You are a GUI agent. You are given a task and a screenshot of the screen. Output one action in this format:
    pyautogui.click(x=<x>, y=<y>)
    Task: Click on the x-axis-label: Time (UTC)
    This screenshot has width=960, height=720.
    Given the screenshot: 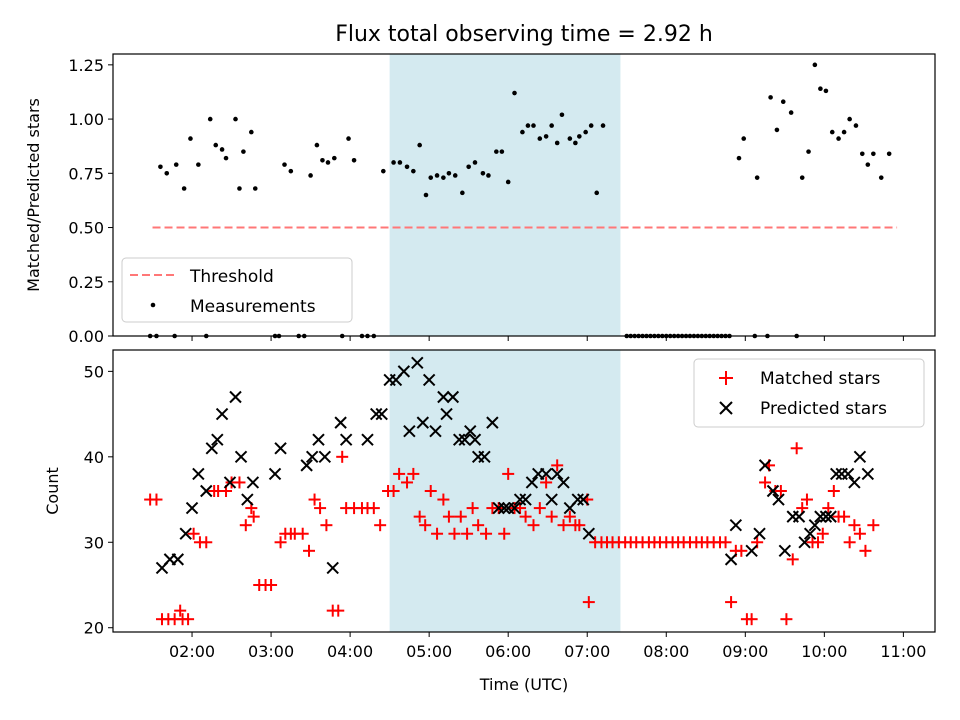 What is the action you would take?
    pyautogui.click(x=523, y=684)
    